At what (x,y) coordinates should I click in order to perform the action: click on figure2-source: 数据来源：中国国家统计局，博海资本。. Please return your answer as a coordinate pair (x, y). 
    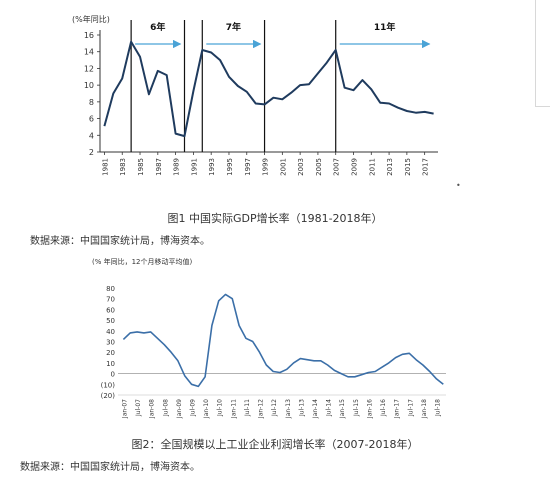
    Looking at the image, I should click on (110, 467).